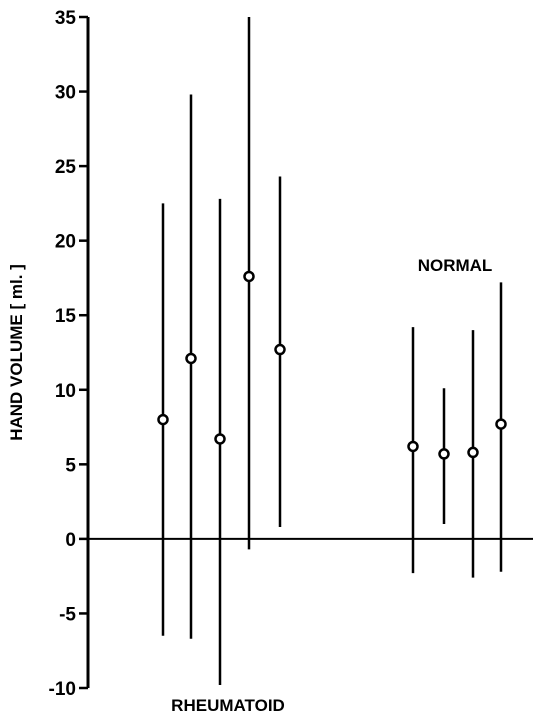  What do you see at coordinates (70, 540) in the screenshot?
I see `y-tick-label: 0` at bounding box center [70, 540].